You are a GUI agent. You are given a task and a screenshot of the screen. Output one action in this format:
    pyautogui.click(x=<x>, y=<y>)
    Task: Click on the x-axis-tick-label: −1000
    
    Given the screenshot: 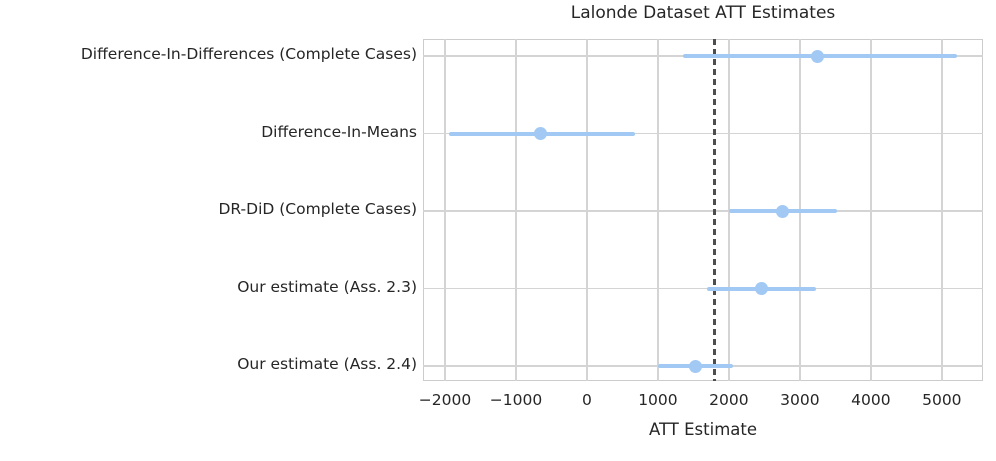 What is the action you would take?
    pyautogui.click(x=516, y=400)
    